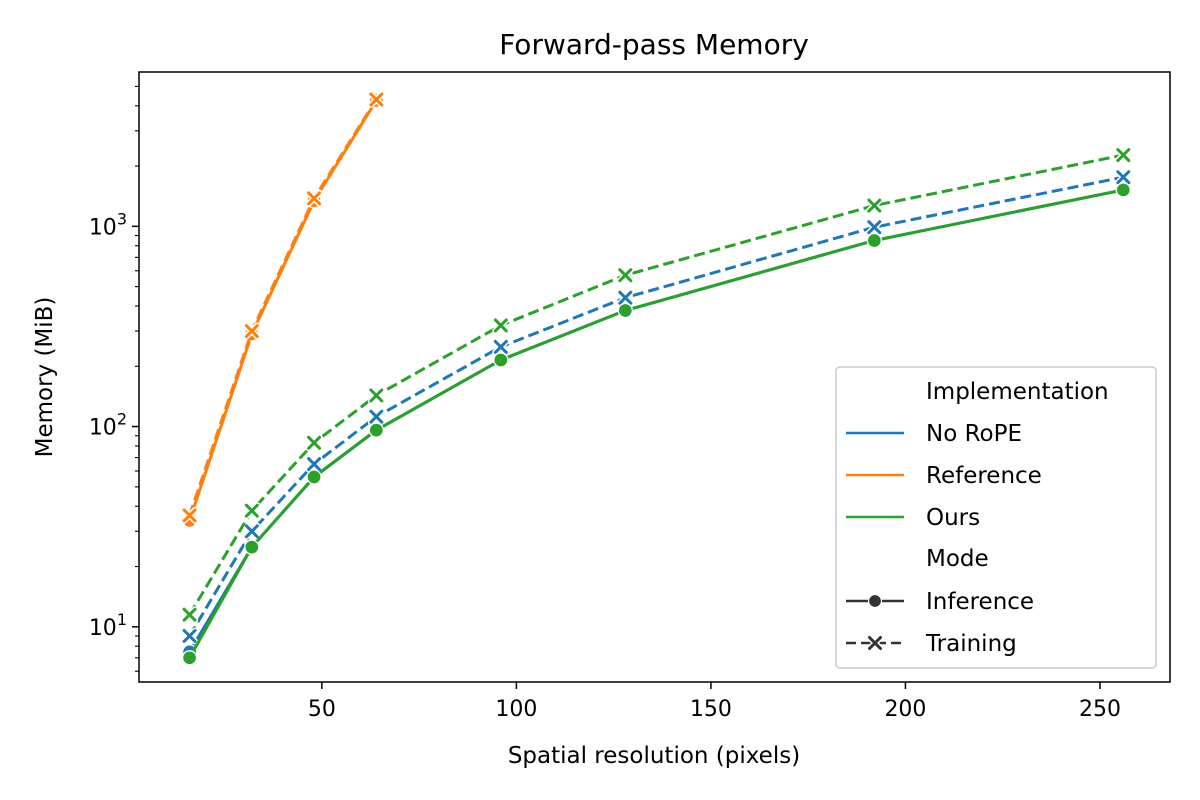 Image resolution: width=1200 pixels, height=800 pixels. I want to click on x-tick-label-150: 150, so click(711, 709).